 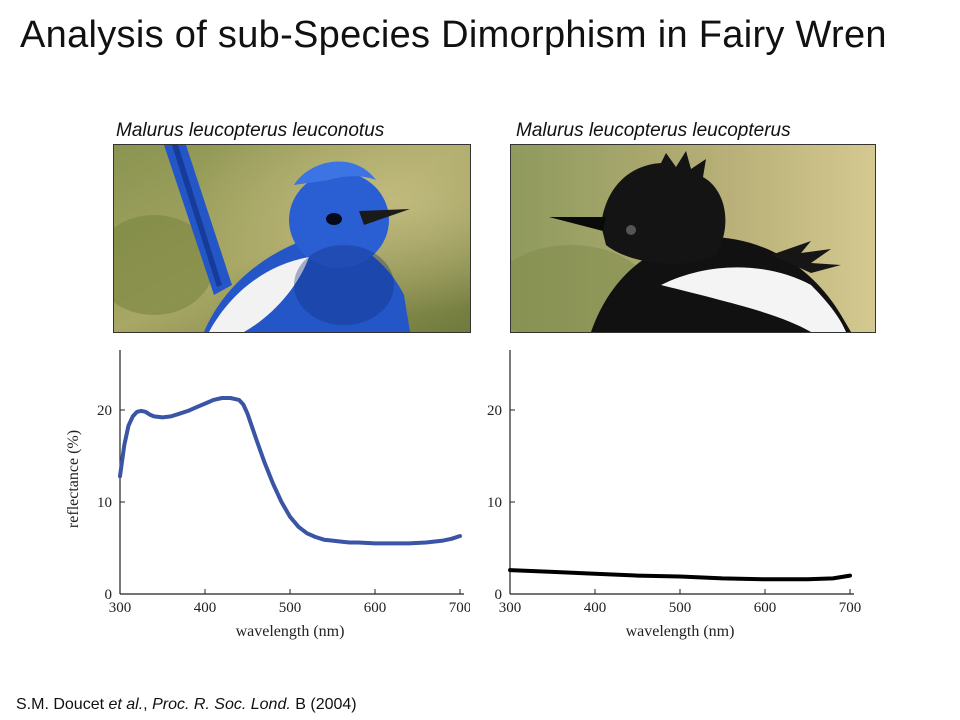 What do you see at coordinates (221, 704) in the screenshot?
I see `citation-journal: Proc. R. Soc. Lond.` at bounding box center [221, 704].